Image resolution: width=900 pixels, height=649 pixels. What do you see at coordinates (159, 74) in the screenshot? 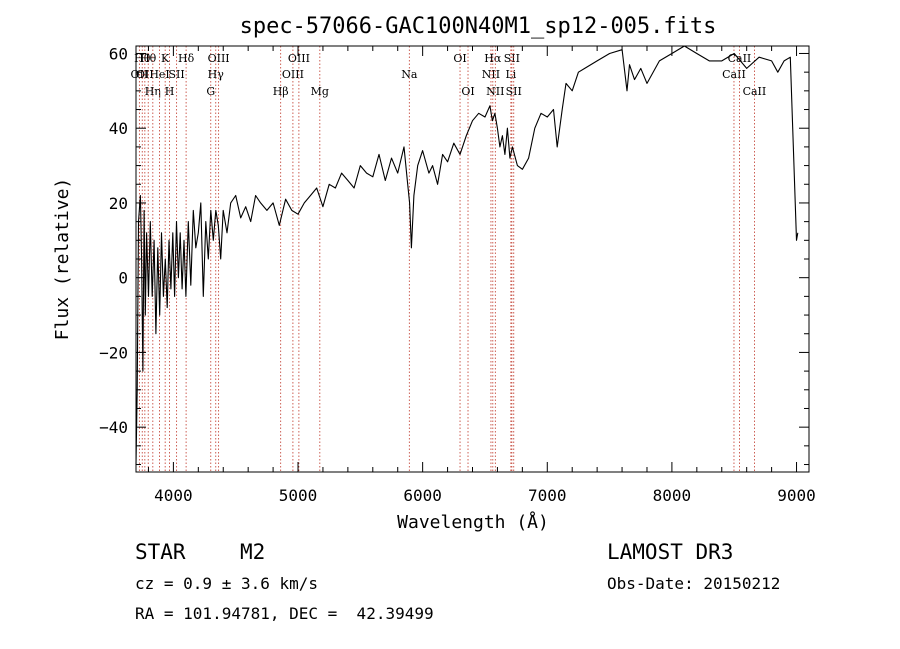
I see `spectral-line-label: HeI` at bounding box center [159, 74].